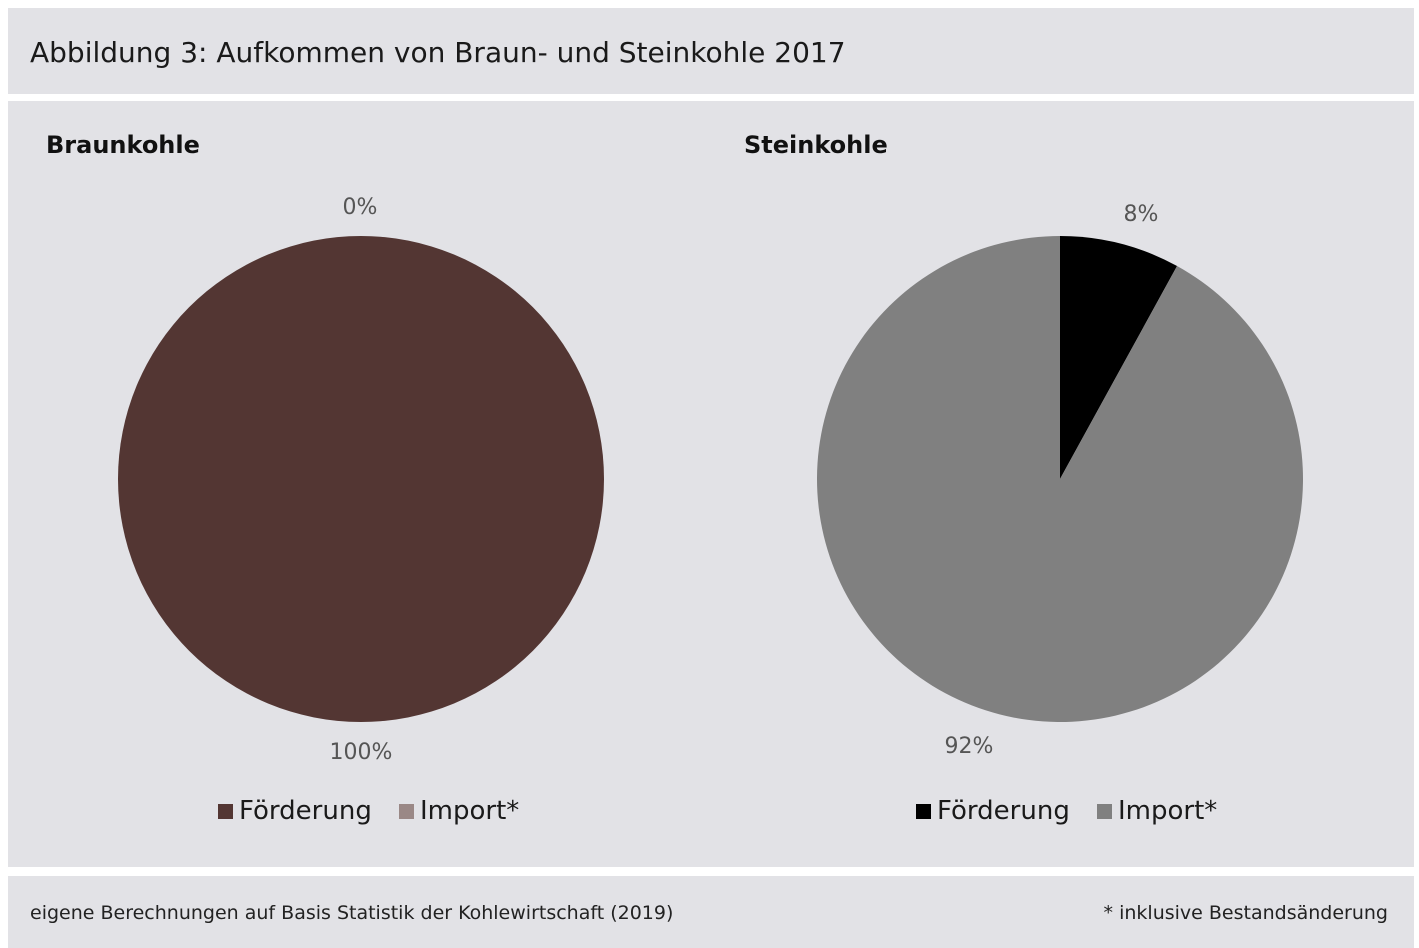 This screenshot has width=1419, height=948. I want to click on chart-title-steinkohle: Steinkohle, so click(816, 145).